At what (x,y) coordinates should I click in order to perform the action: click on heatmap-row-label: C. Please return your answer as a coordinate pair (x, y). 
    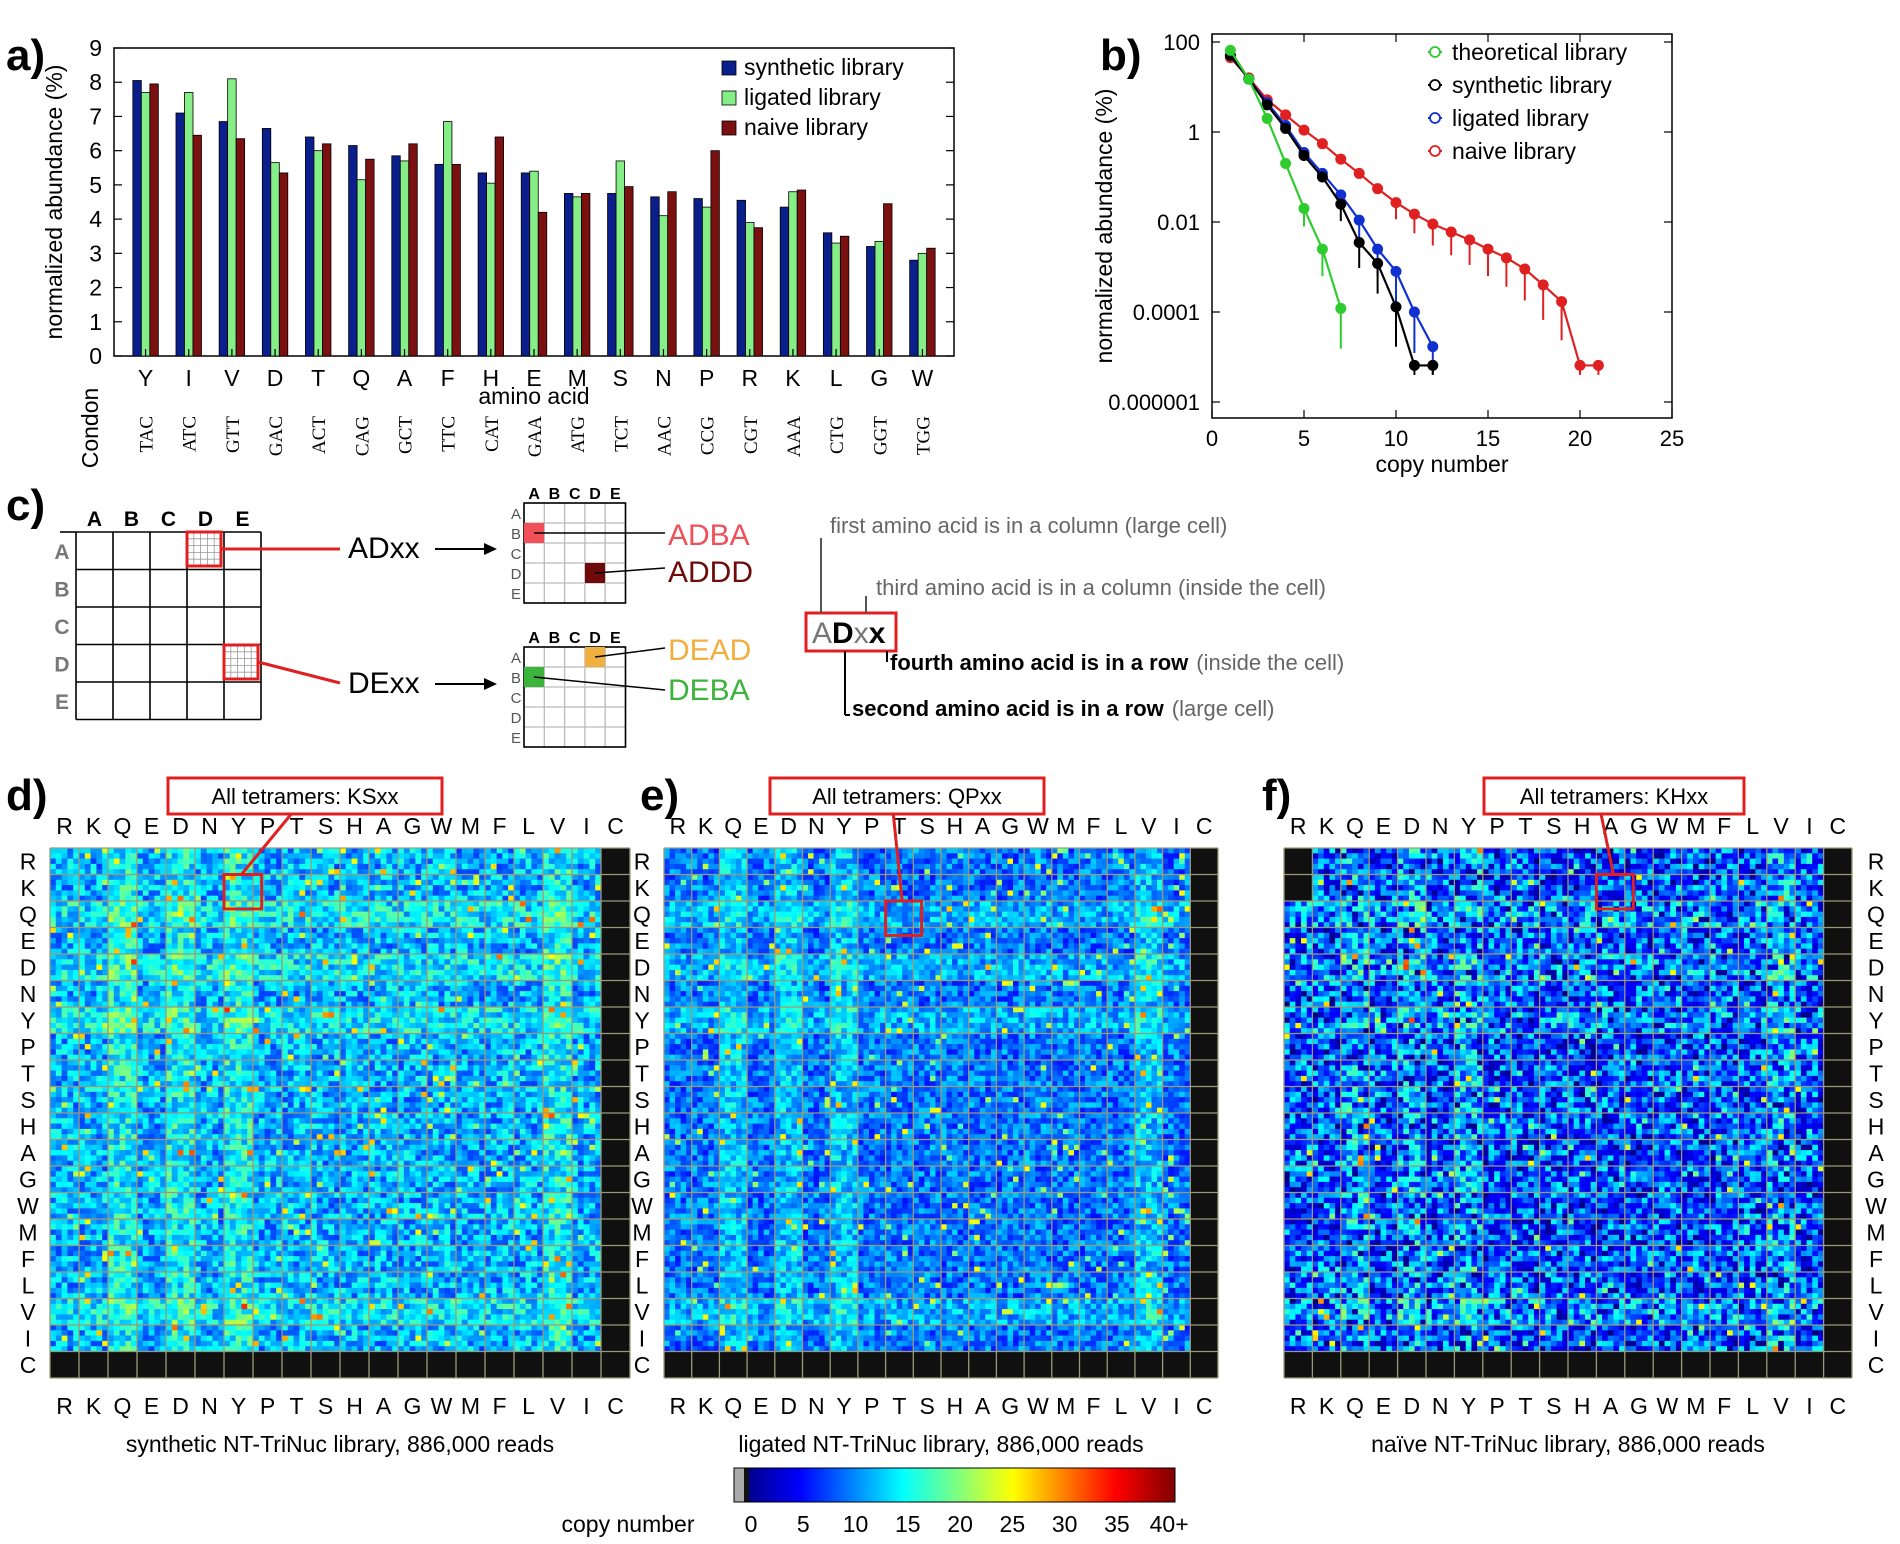
    Looking at the image, I should click on (642, 1365).